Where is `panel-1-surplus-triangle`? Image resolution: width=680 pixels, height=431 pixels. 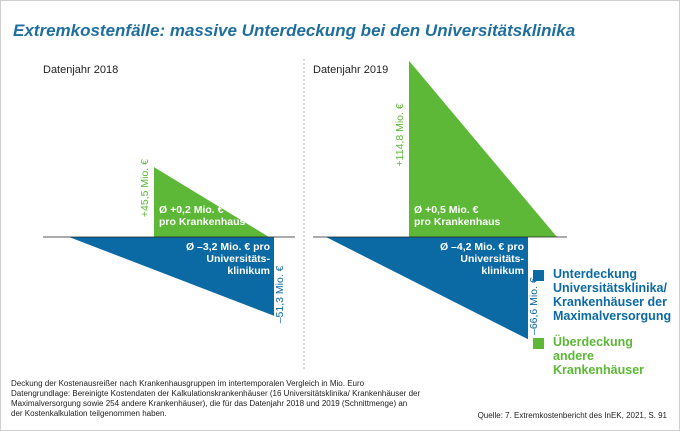 panel-1-surplus-triangle is located at coordinates (483, 149).